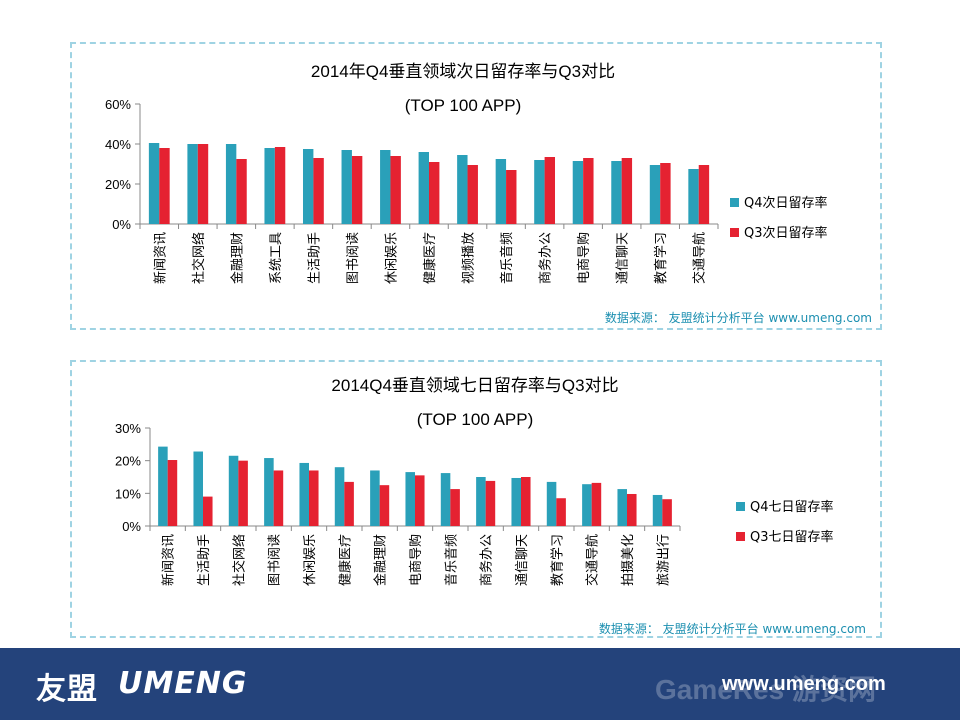 The height and width of the screenshot is (720, 960). What do you see at coordinates (469, 258) in the screenshot?
I see `x-category-label: 视频播放` at bounding box center [469, 258].